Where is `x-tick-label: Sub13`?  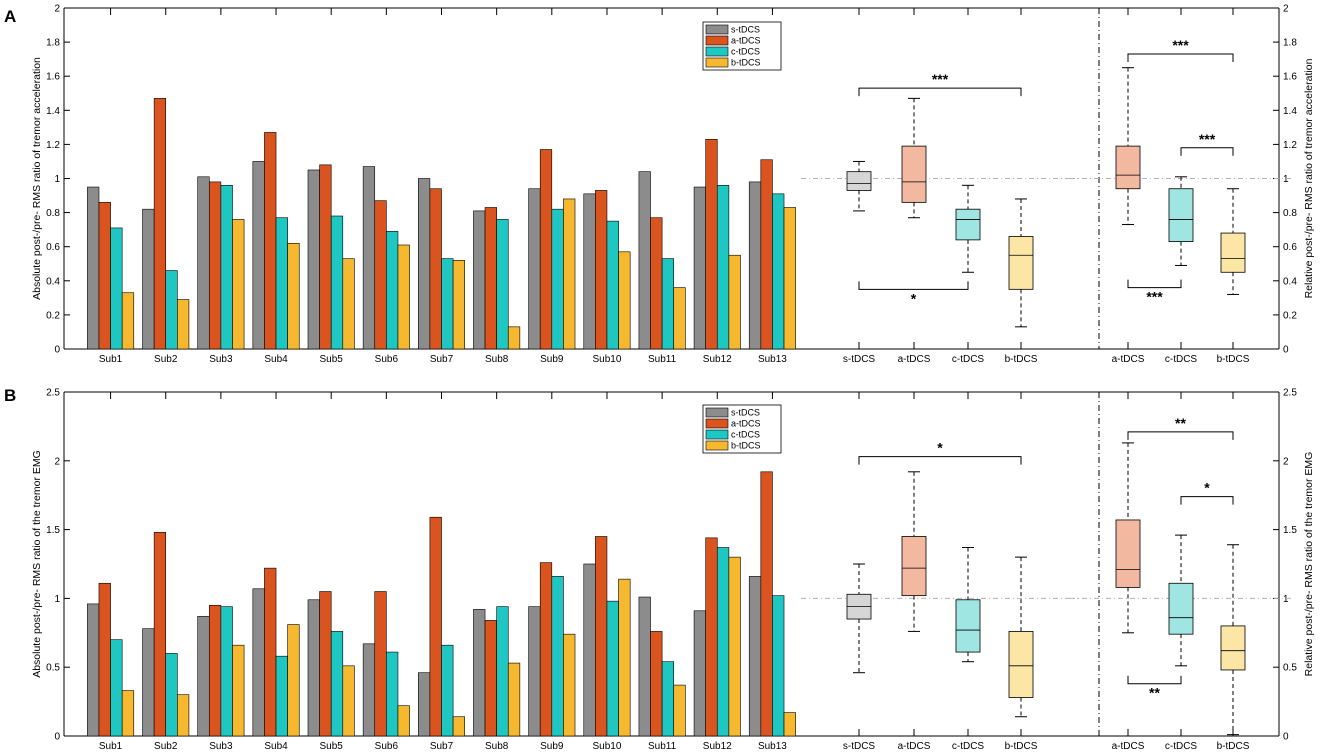 x-tick-label: Sub13 is located at coordinates (772, 746).